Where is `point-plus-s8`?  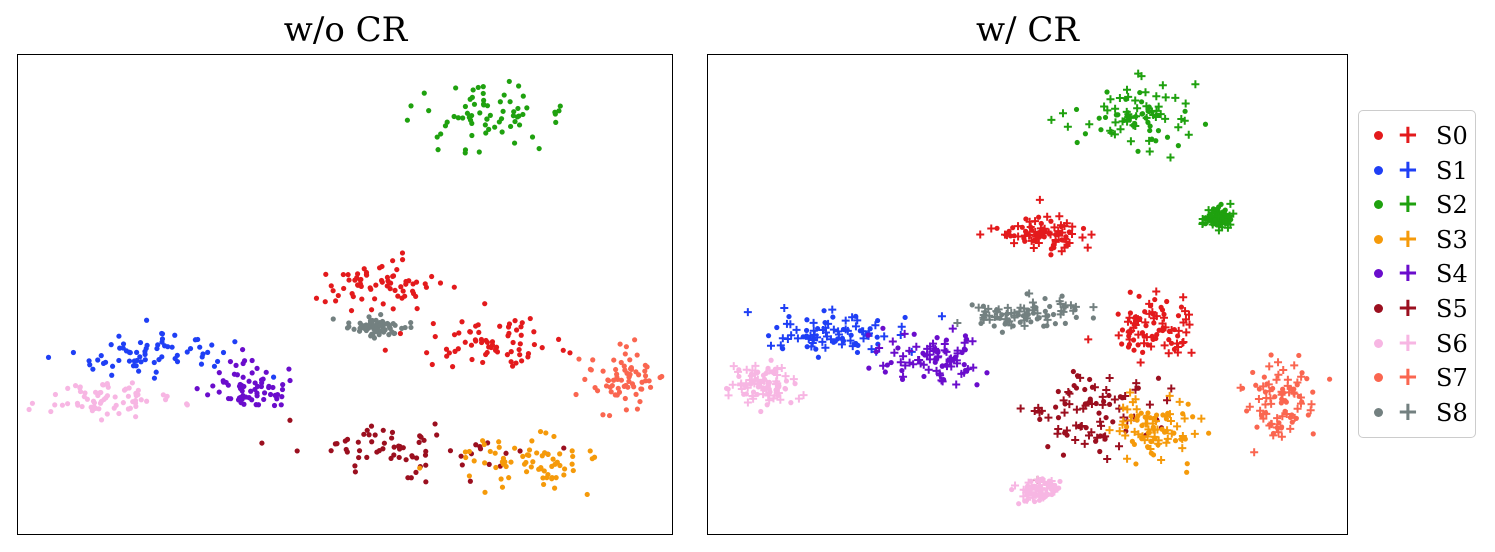
point-plus-s8 is located at coordinates (989, 319).